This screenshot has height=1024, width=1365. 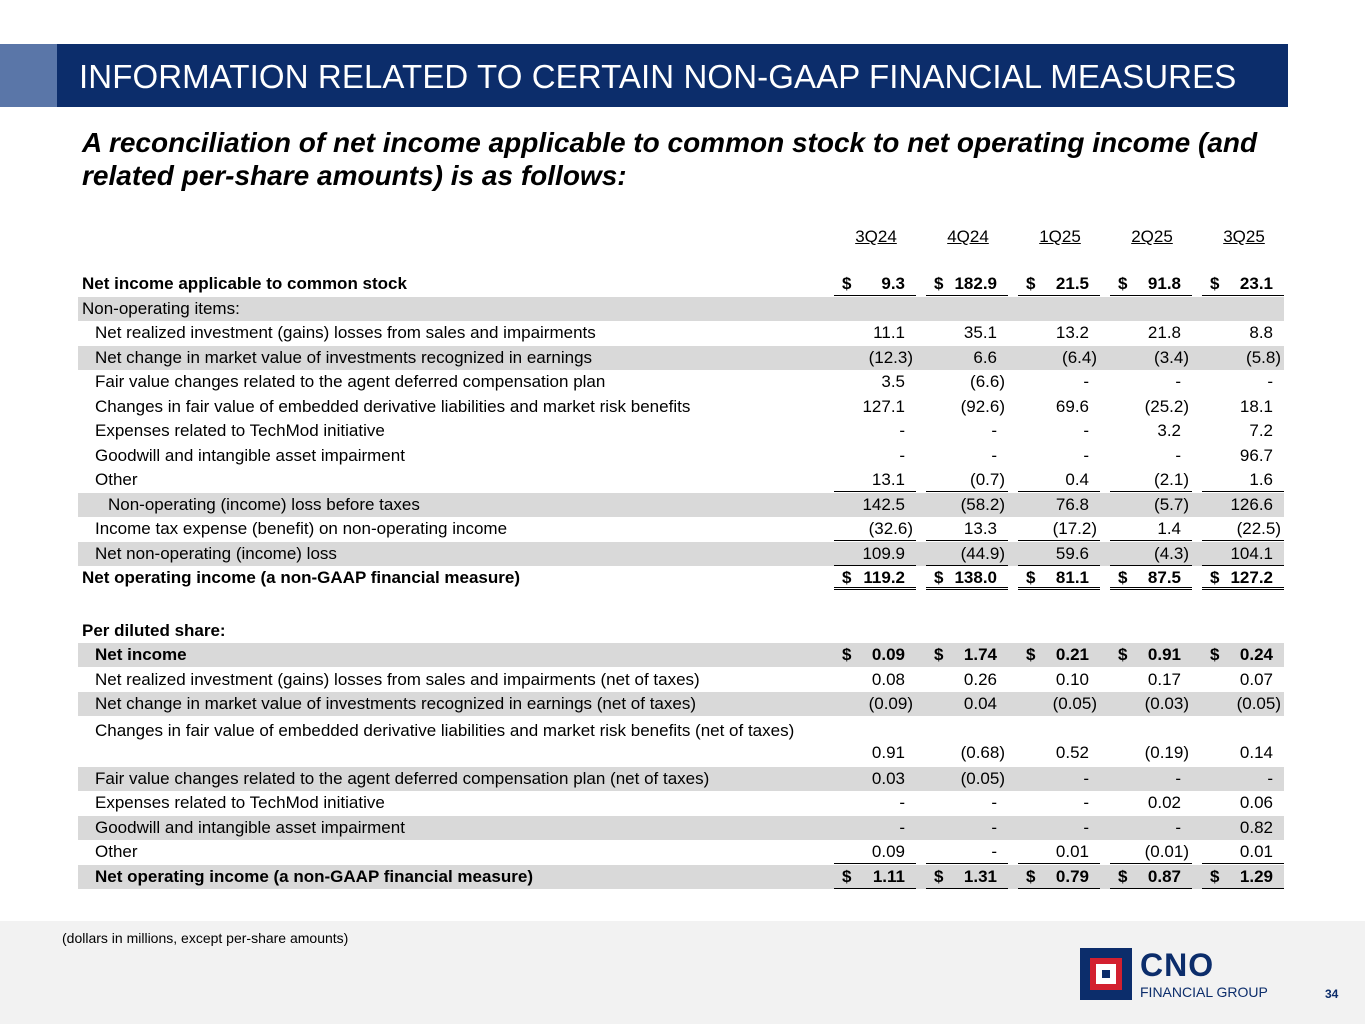 I want to click on cell-value: 0.17, so click(x=1164, y=679).